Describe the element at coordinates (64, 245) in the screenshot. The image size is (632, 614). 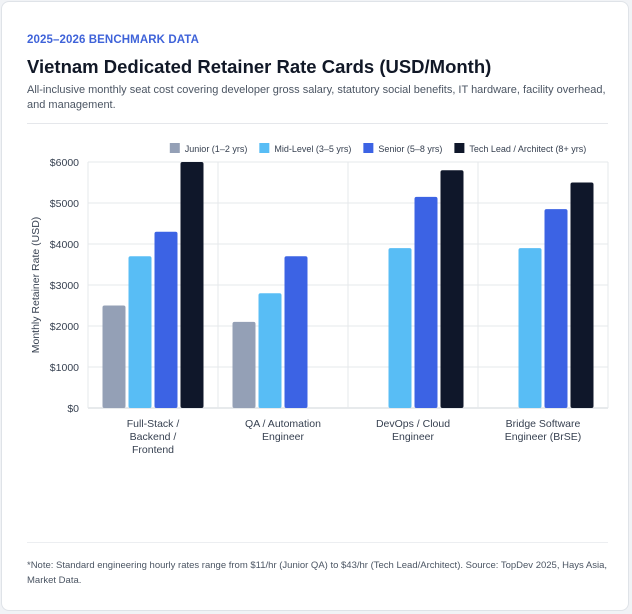
I see `y-tick-label: $4000` at that location.